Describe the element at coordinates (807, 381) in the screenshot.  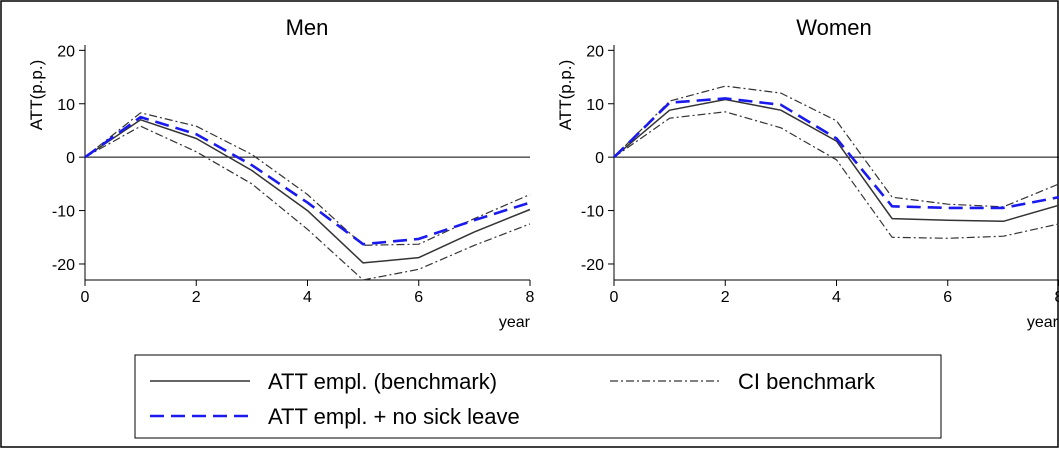
I see `legend-label: CI benchmark` at that location.